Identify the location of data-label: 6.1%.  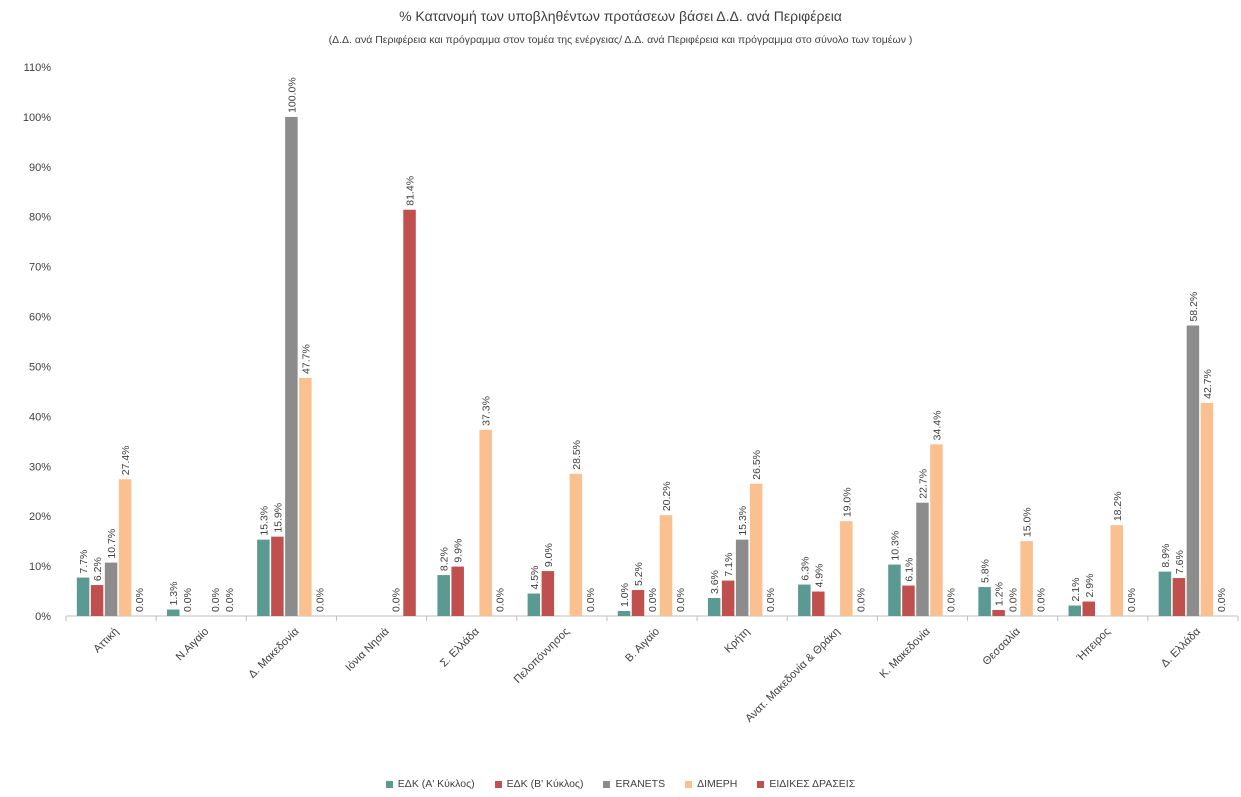
(909, 570).